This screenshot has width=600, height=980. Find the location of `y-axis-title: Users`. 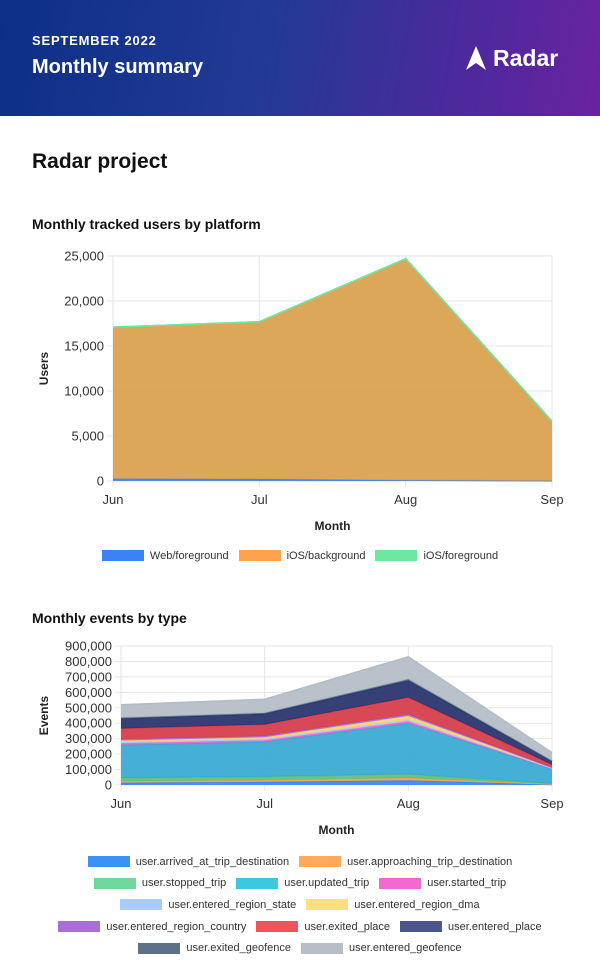

y-axis-title: Users is located at coordinates (44, 368).